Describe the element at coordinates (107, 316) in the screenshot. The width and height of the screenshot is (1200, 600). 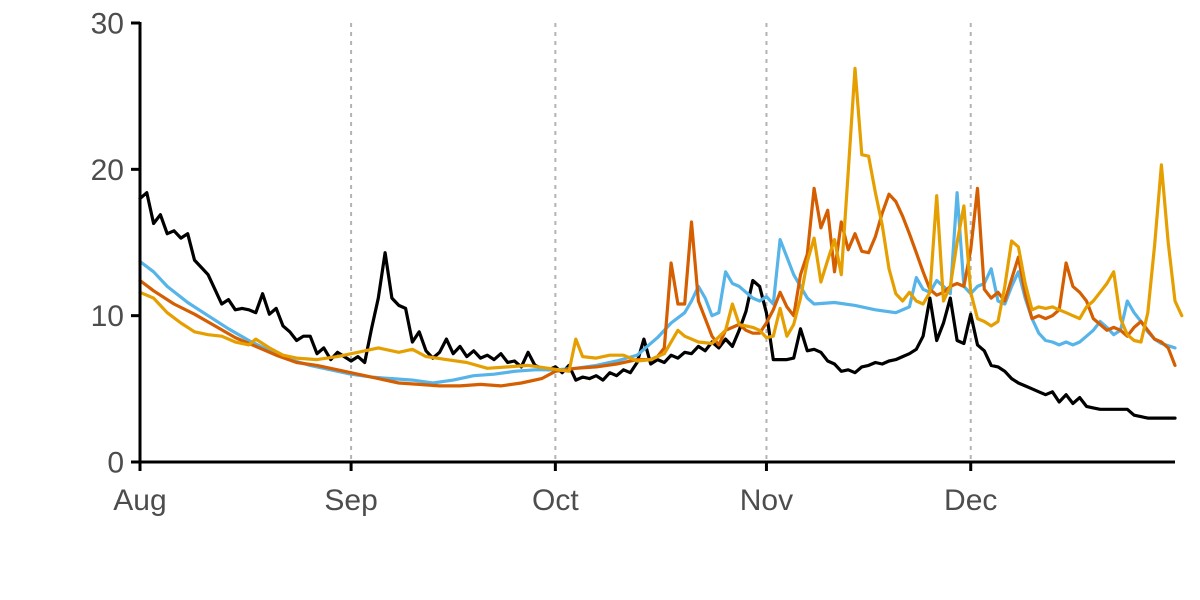
I see `y-tick-label-1: 10` at that location.